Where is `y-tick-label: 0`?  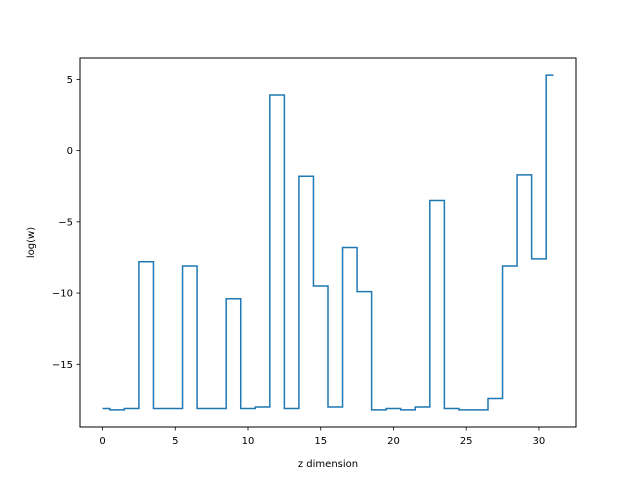 y-tick-label: 0 is located at coordinates (70, 151).